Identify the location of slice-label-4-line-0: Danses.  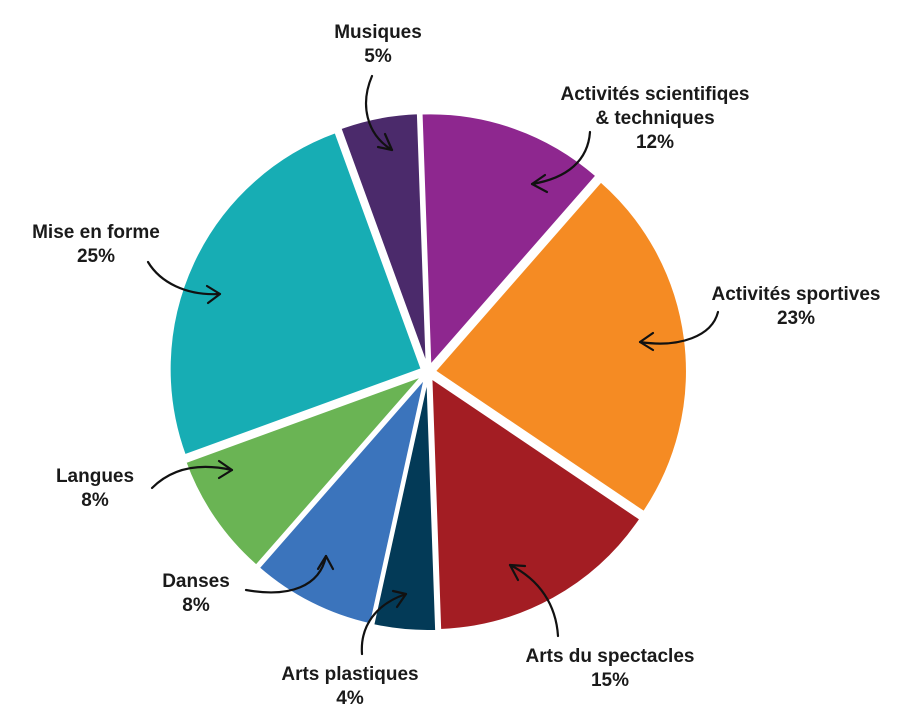
(196, 581).